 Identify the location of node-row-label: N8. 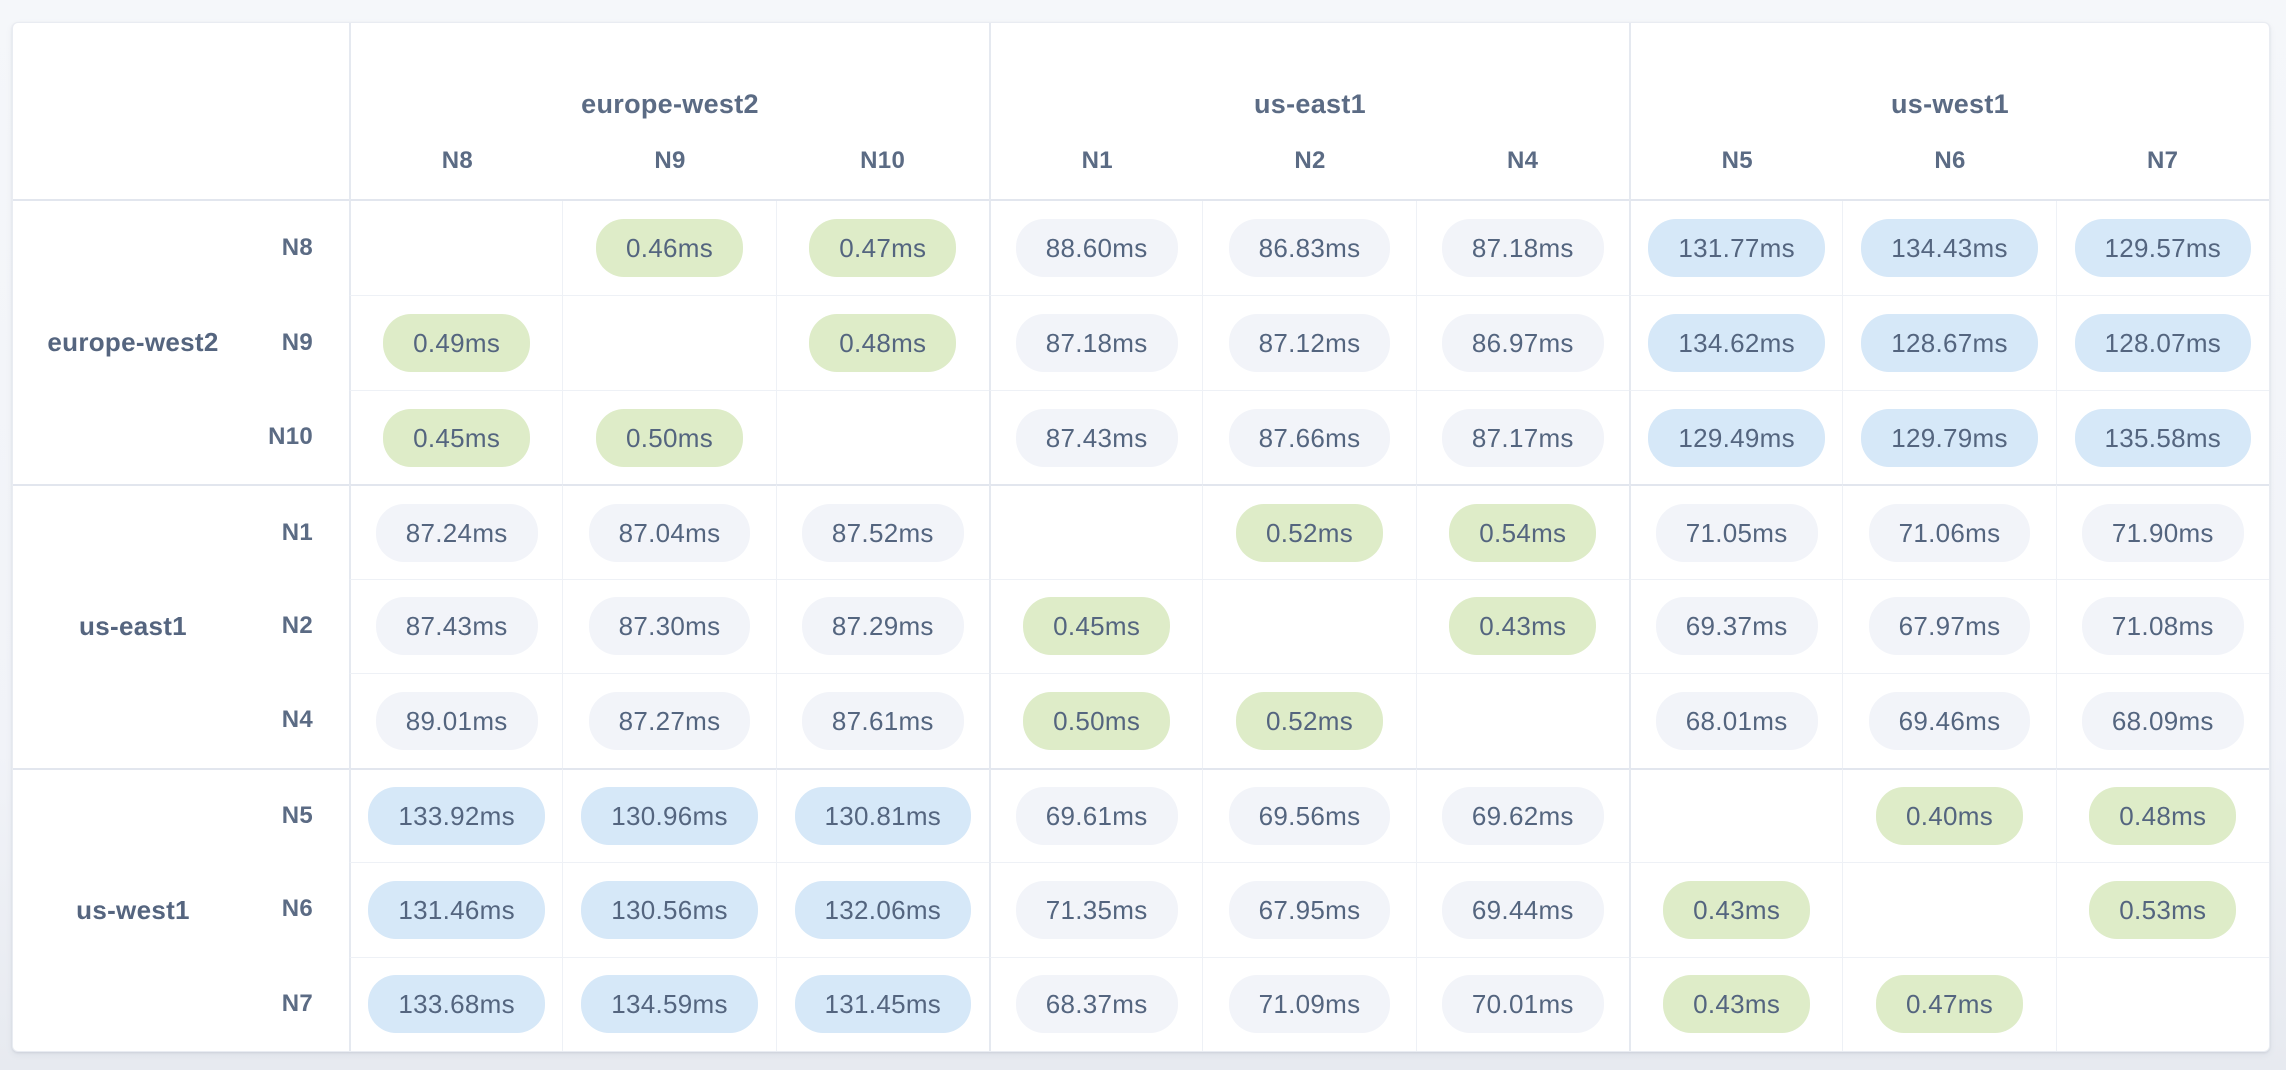
(297, 248).